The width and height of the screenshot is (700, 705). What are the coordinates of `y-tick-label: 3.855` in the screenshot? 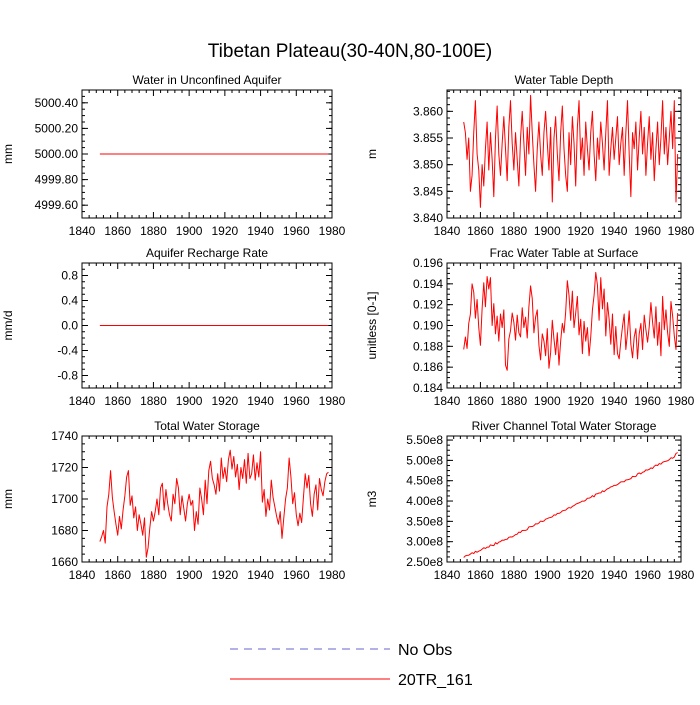 It's located at (428, 138).